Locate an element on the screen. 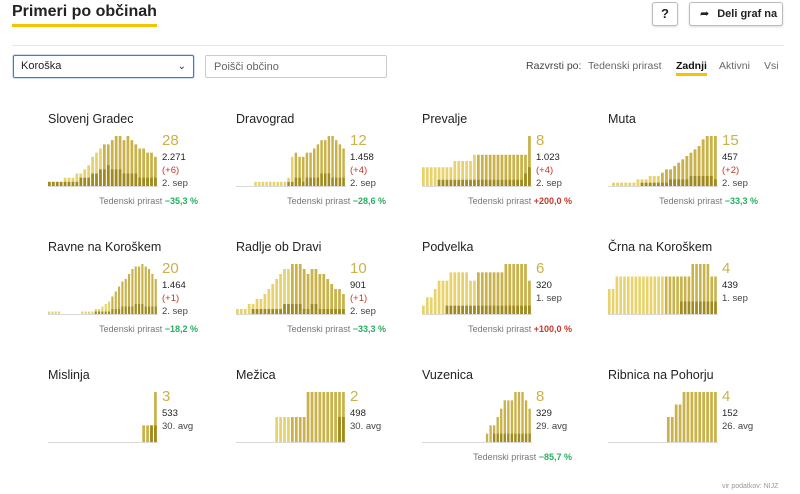 The height and width of the screenshot is (494, 800). weekly-growth-label: Tedenski prirast is located at coordinates (691, 201).